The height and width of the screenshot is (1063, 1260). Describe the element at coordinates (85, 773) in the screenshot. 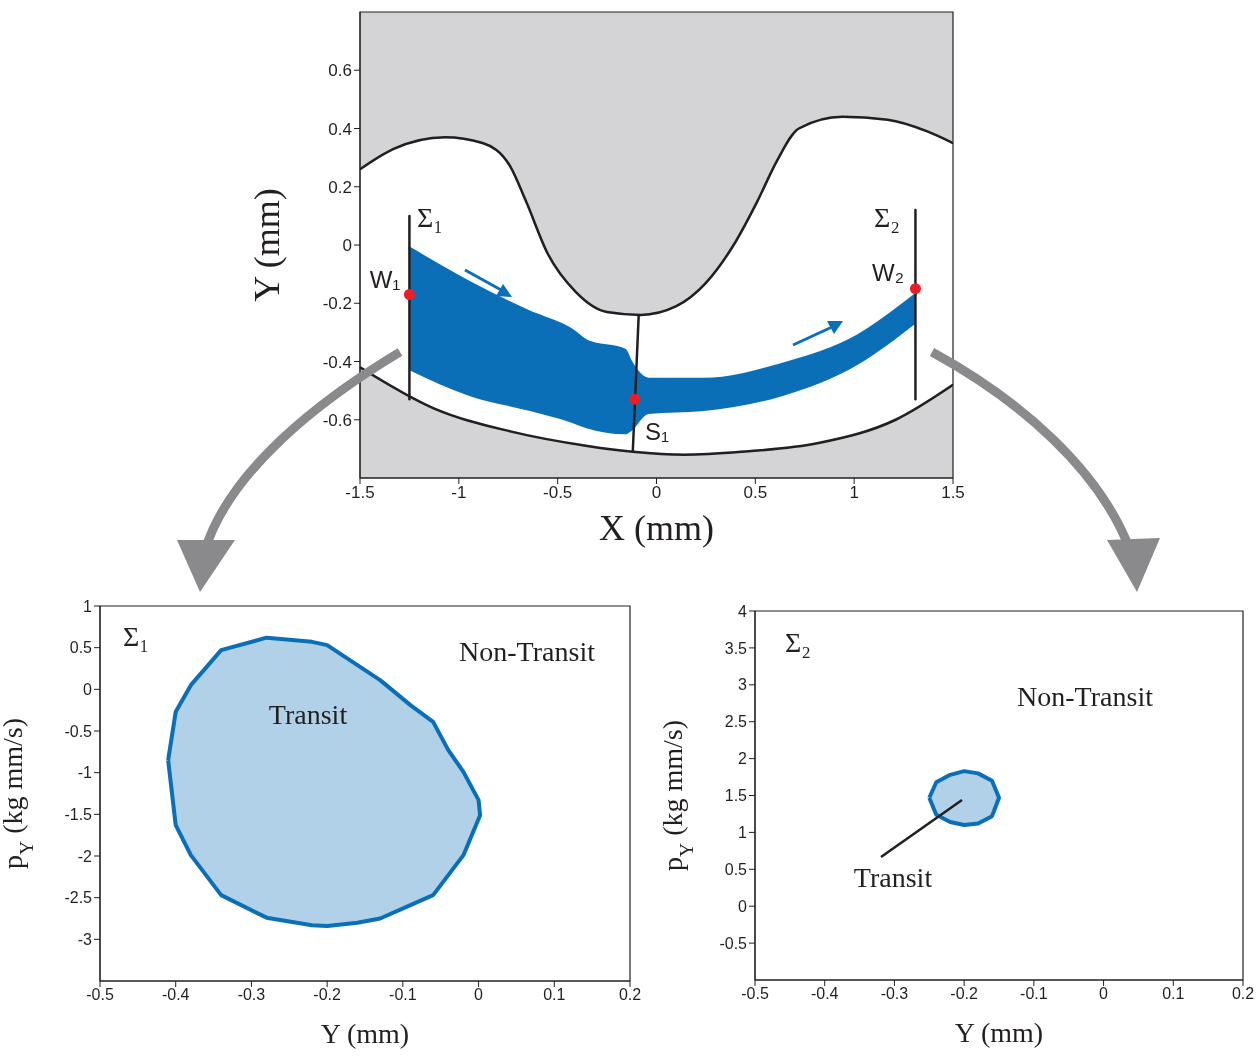

I see `y-tick-label: -1` at that location.